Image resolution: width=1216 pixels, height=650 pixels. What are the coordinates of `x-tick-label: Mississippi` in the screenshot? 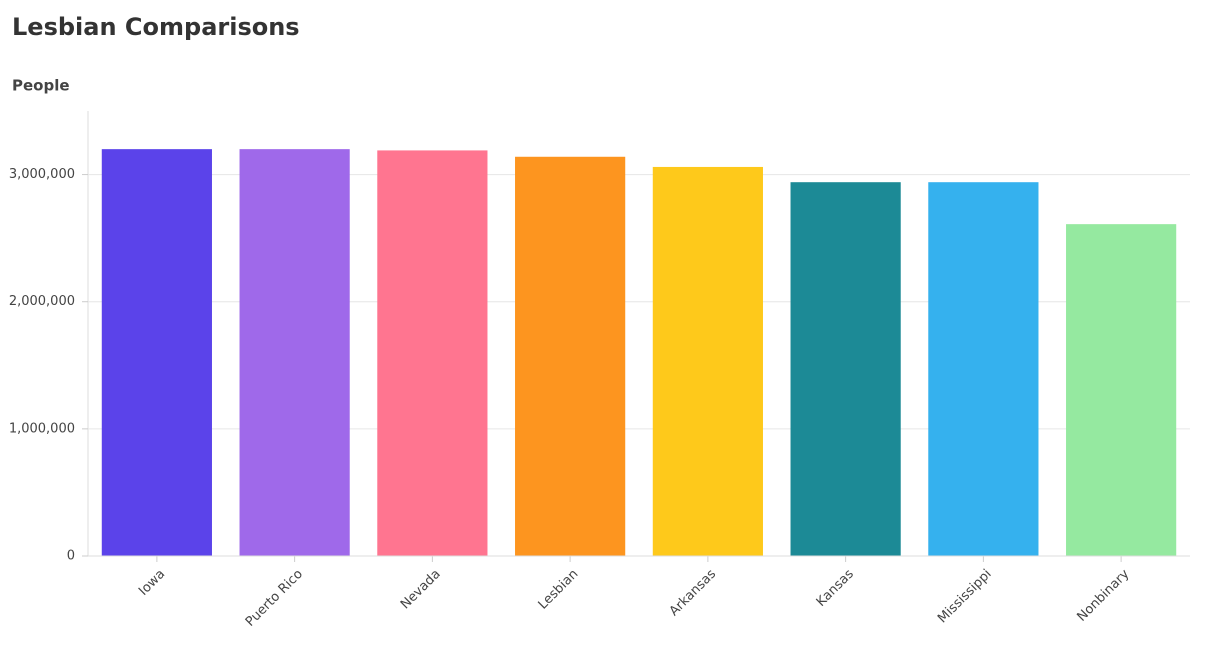 It's located at (965, 597).